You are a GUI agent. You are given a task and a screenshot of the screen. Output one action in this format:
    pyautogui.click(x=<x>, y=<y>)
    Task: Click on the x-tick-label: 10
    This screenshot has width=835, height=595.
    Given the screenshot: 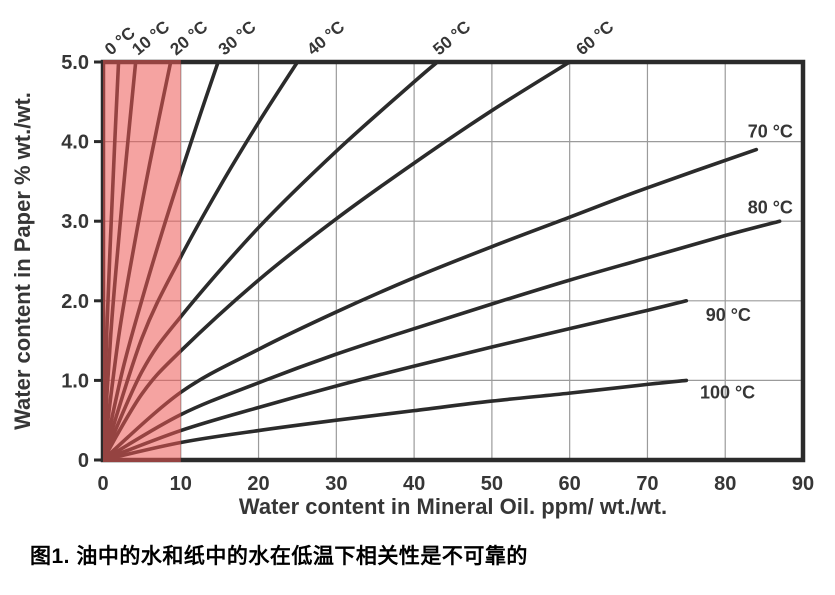 What is the action you would take?
    pyautogui.click(x=181, y=484)
    